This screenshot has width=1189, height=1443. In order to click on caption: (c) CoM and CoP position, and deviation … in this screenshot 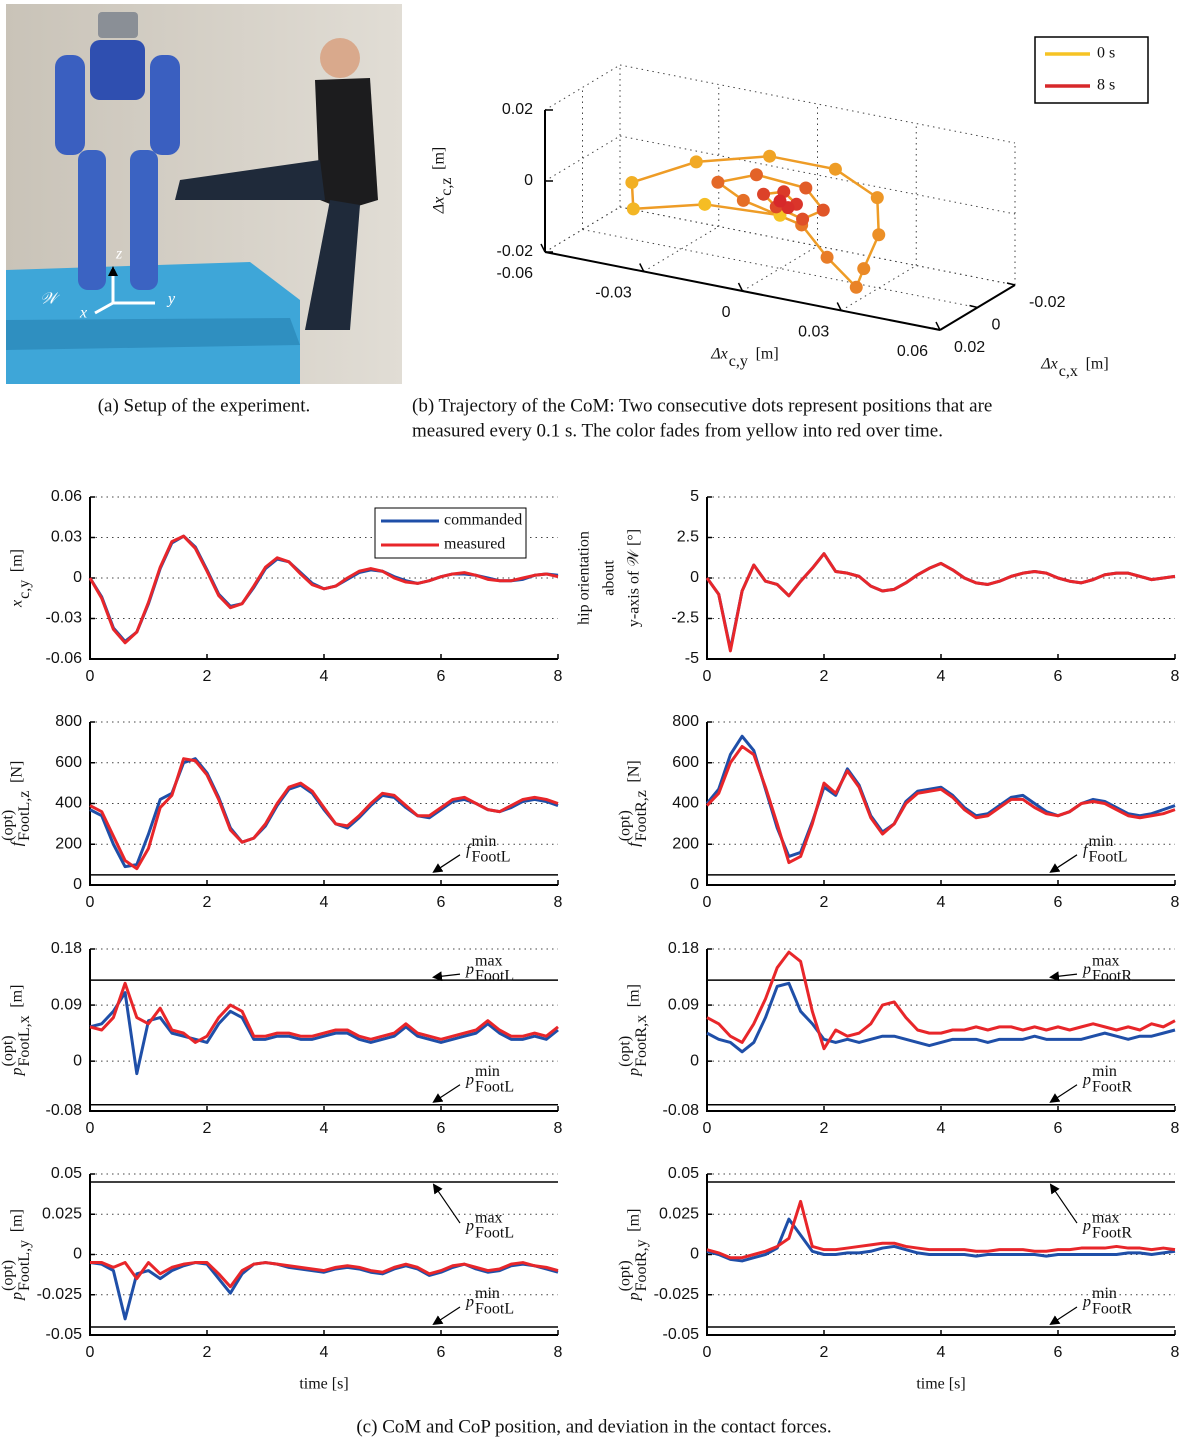, I will do `click(593, 1426)`.